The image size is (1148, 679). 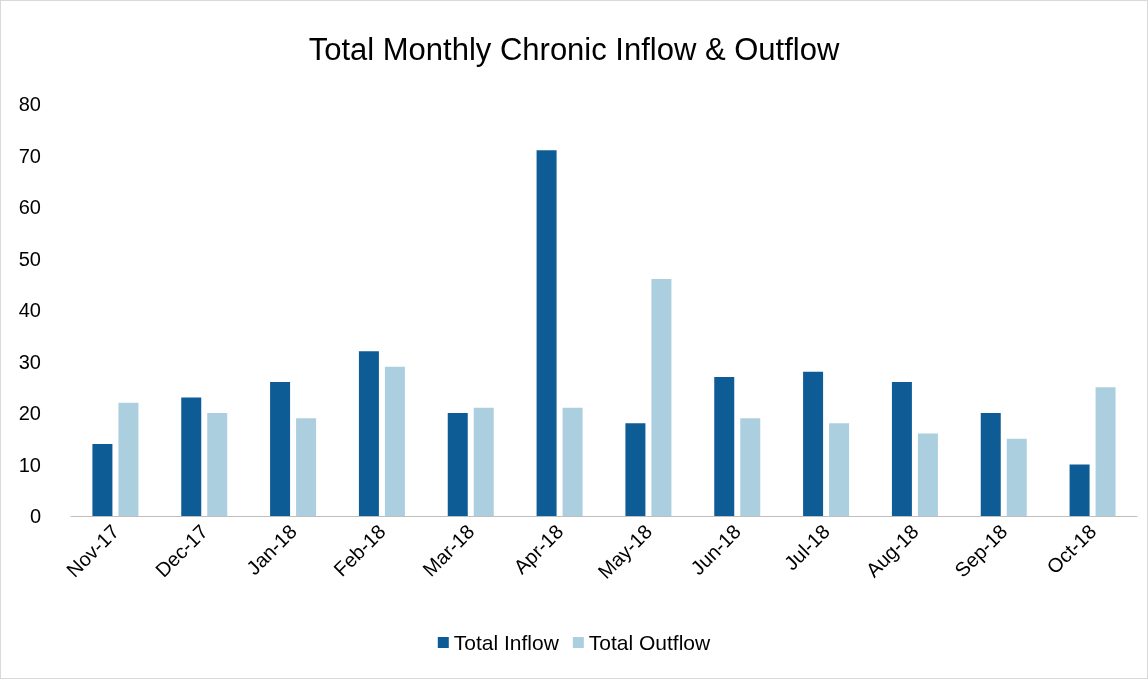 What do you see at coordinates (29, 104) in the screenshot?
I see `y-tick-label: 80` at bounding box center [29, 104].